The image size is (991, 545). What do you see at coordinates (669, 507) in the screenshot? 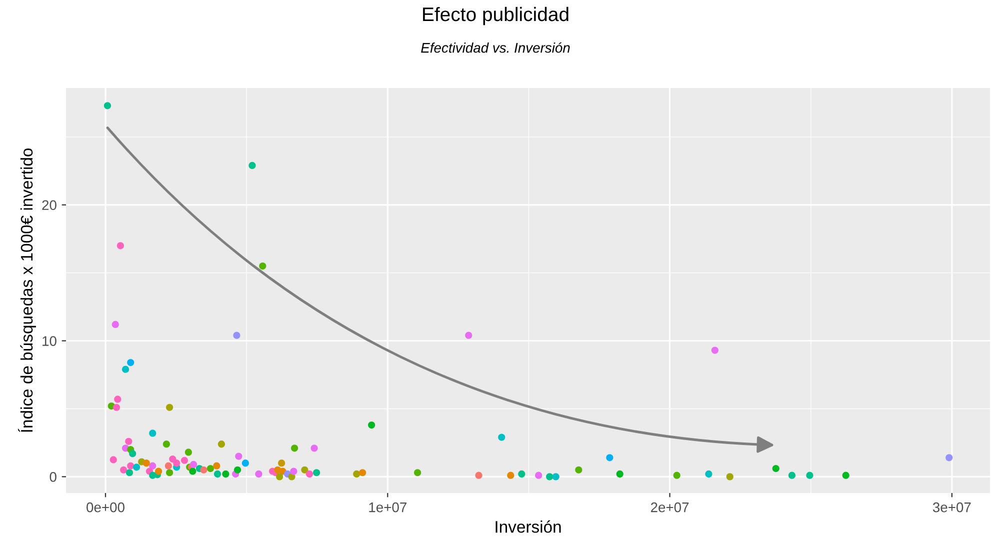
I see `x-tick-label: 2e+07` at bounding box center [669, 507].